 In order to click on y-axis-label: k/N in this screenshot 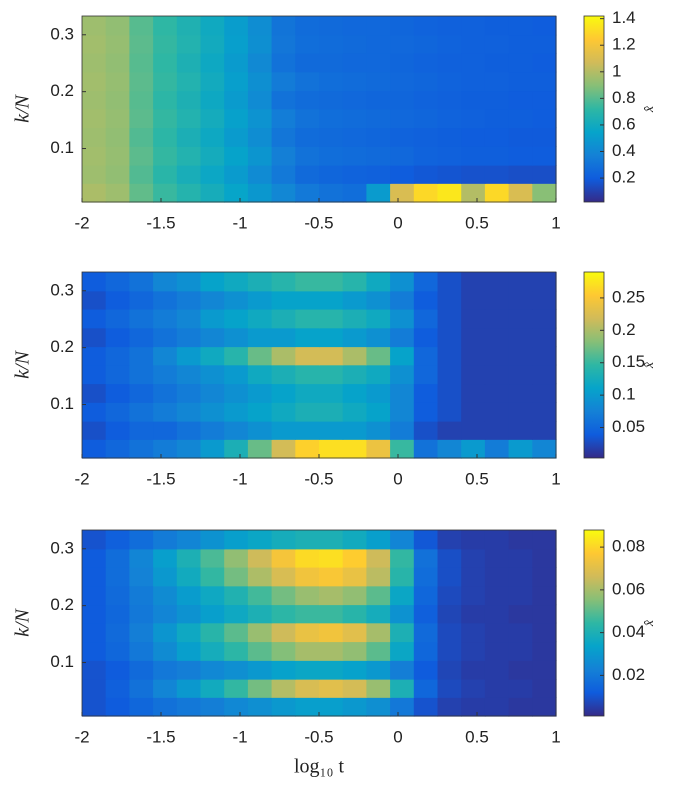, I will do `click(23, 621)`.